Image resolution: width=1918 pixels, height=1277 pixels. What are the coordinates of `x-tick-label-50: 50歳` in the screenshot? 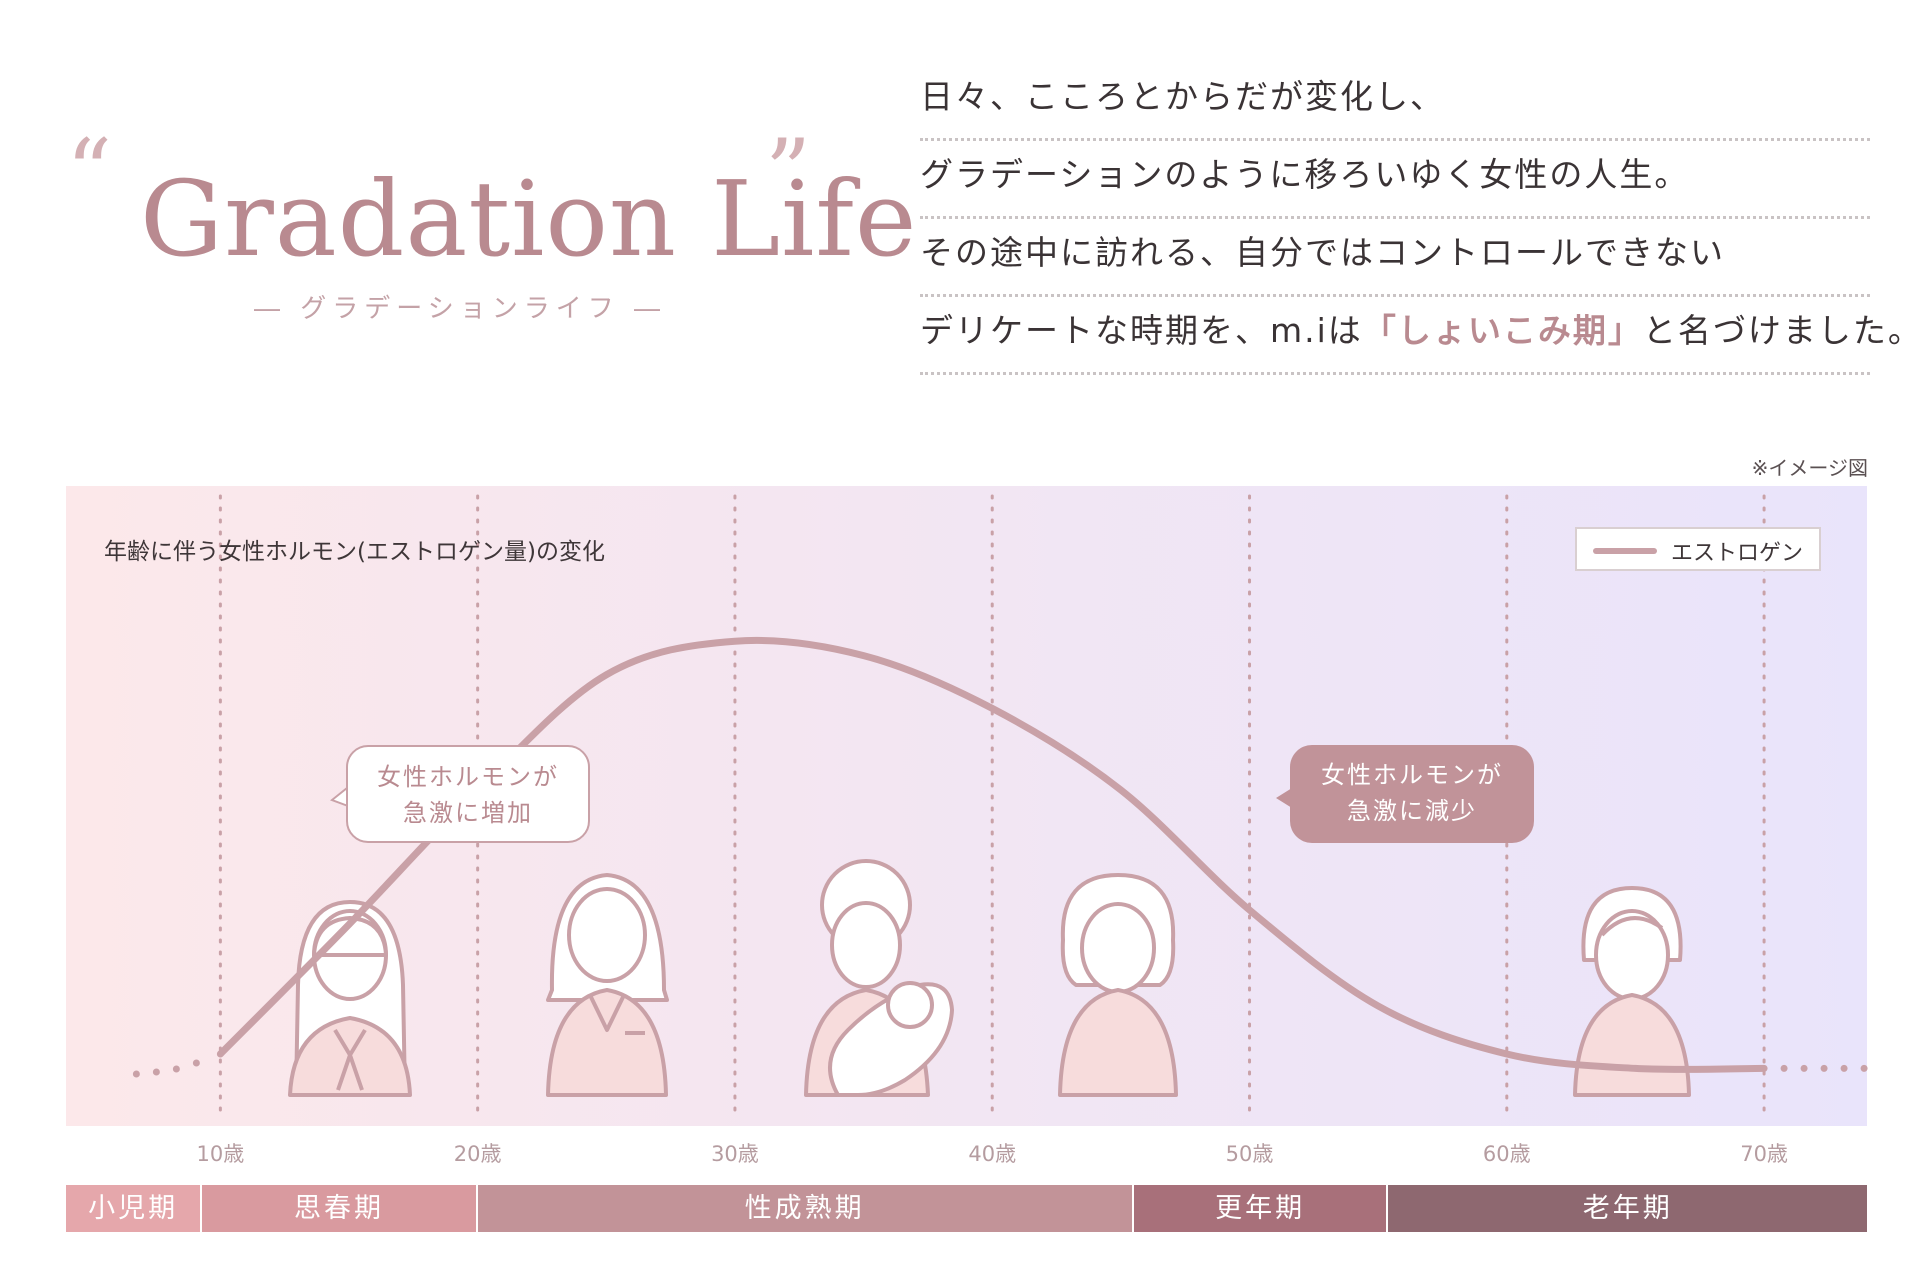 It's located at (1249, 1154).